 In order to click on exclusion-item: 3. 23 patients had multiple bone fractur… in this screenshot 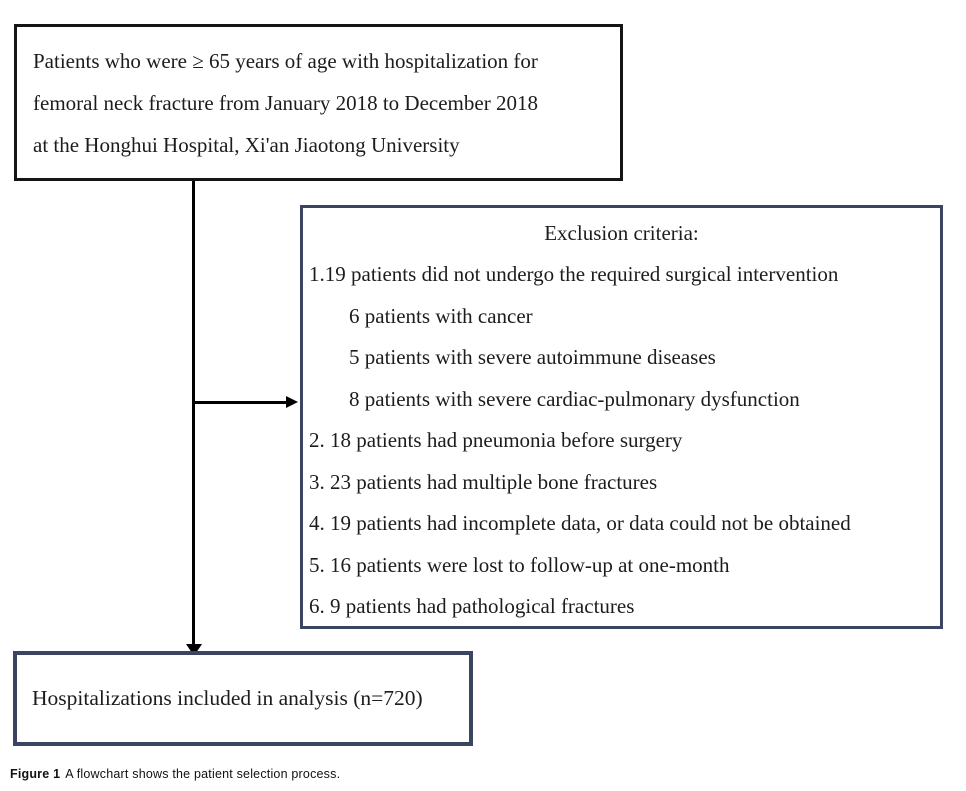, I will do `click(483, 481)`.